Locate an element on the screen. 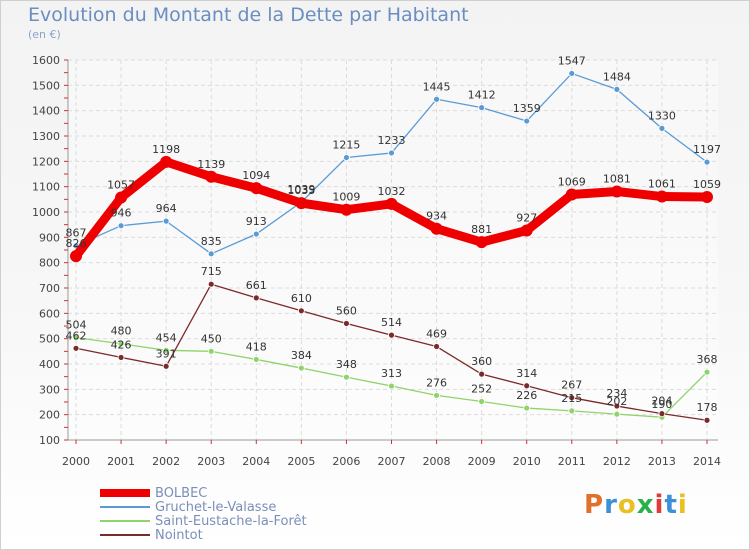  y-tick-label: 400 is located at coordinates (49, 364).